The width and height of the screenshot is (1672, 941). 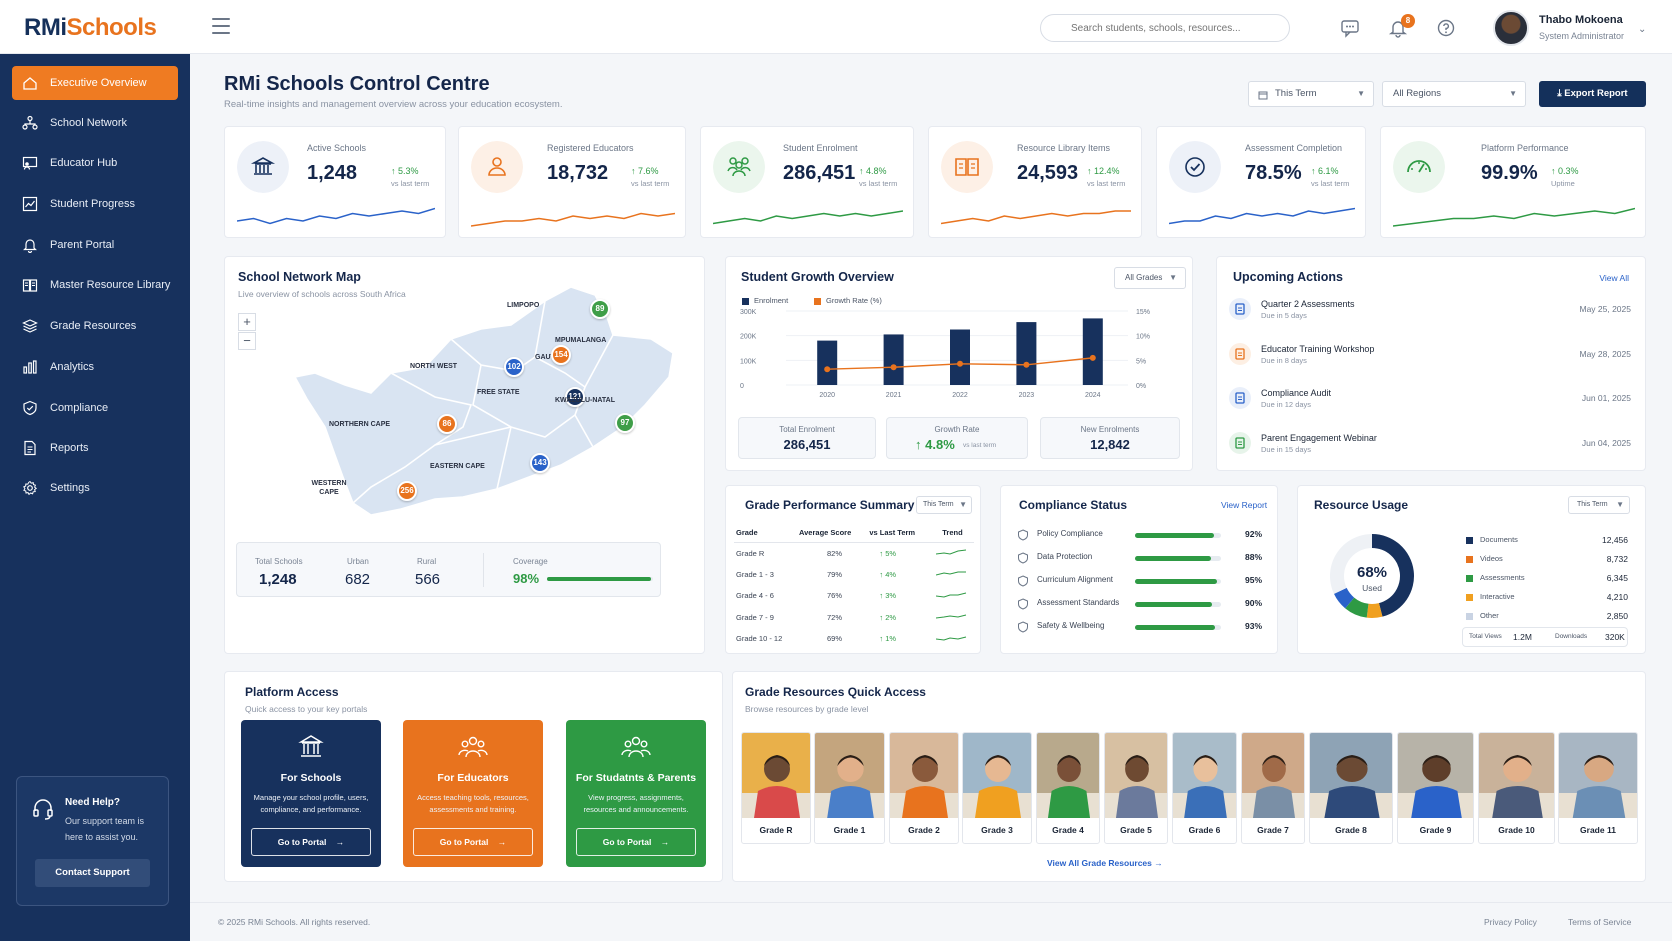 What do you see at coordinates (485, 412) in the screenshot?
I see `south-africa-map` at bounding box center [485, 412].